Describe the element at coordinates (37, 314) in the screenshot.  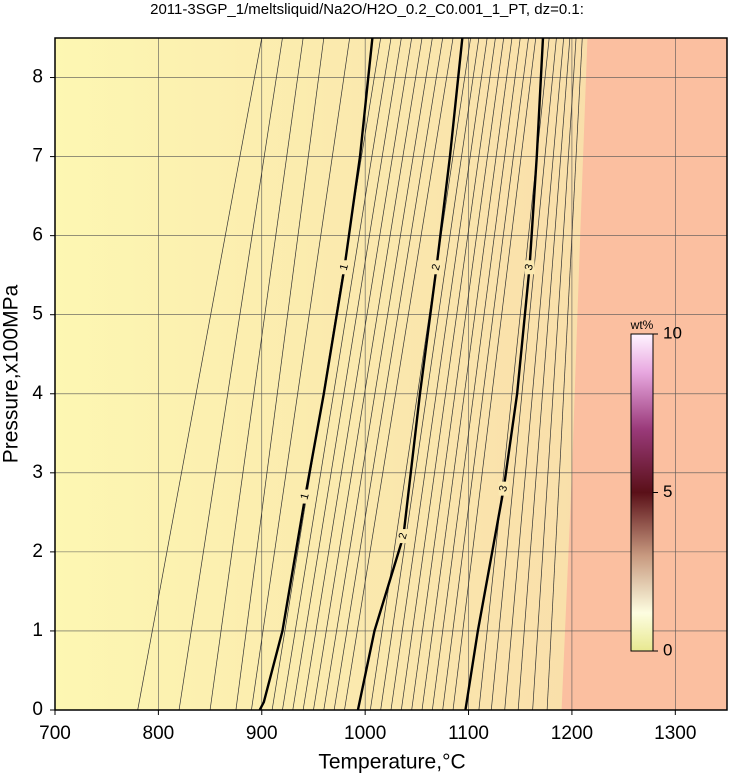
I see `y-tick-label: 5` at that location.